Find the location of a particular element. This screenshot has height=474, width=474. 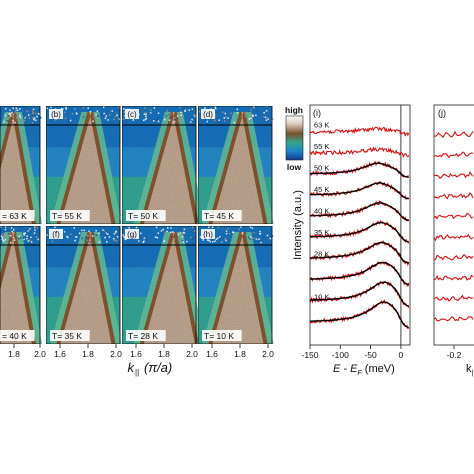

arpes-panel is located at coordinates (83, 285).